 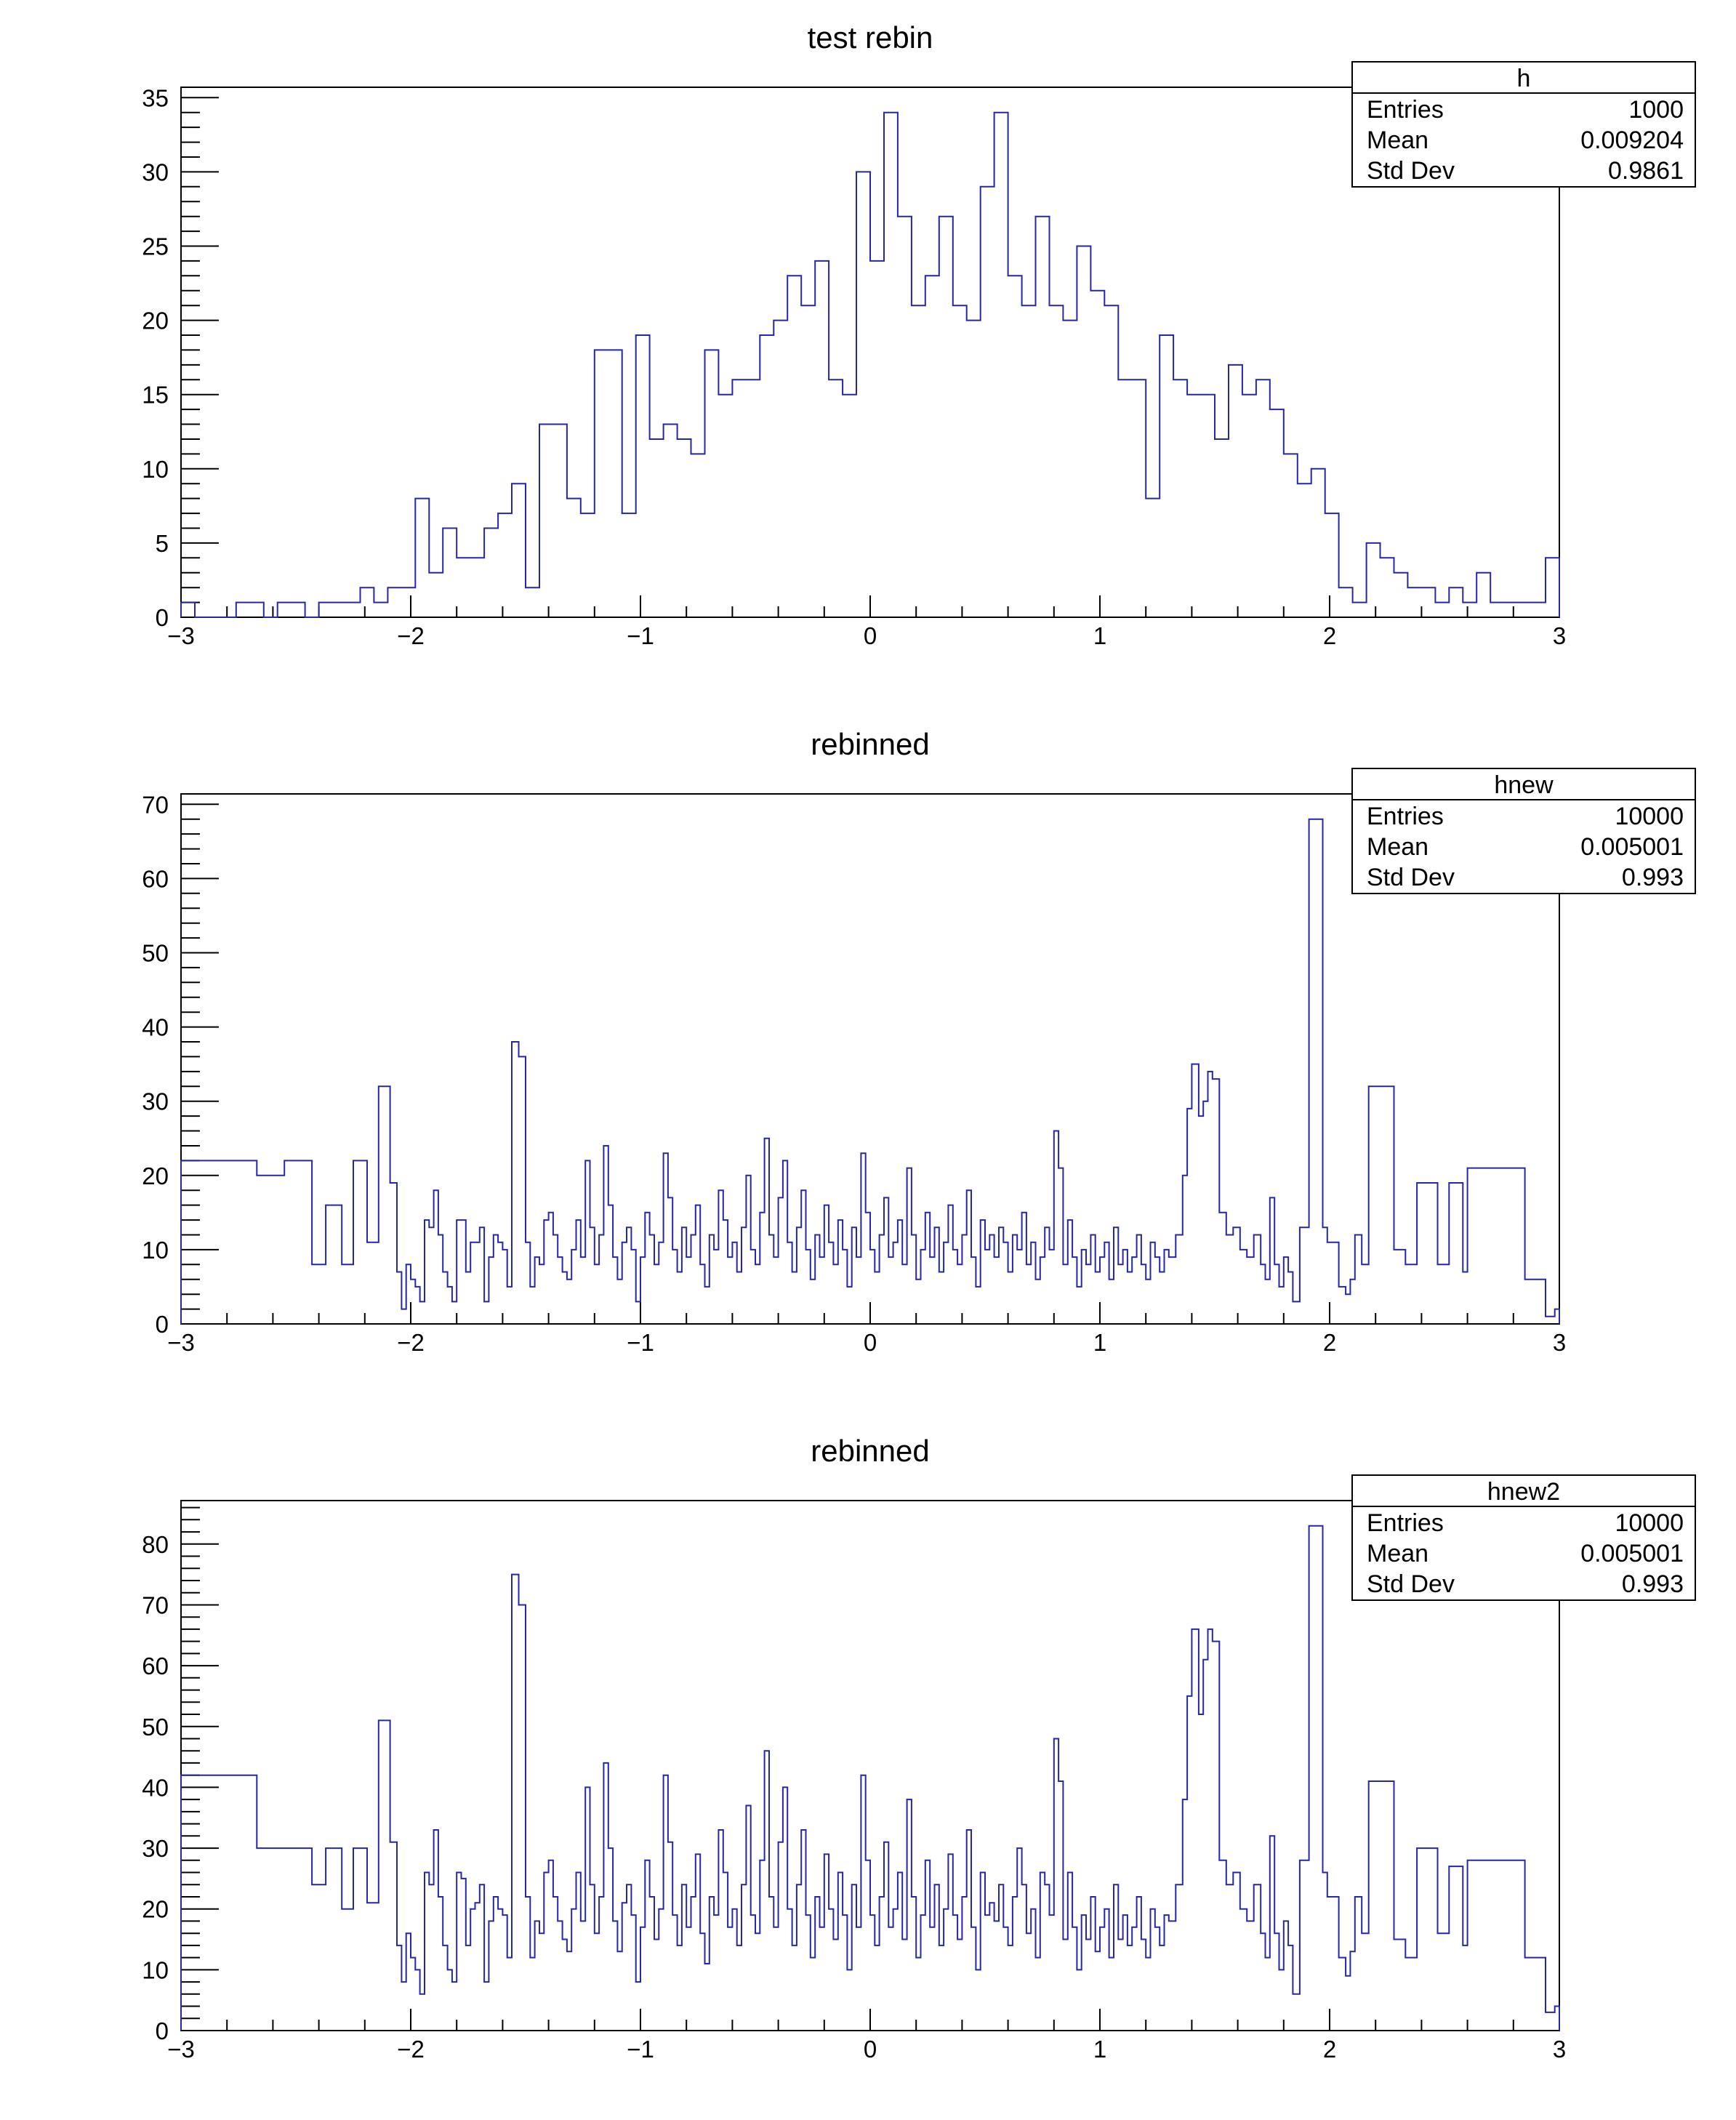 I want to click on y-tick-label: 25, so click(x=155, y=246).